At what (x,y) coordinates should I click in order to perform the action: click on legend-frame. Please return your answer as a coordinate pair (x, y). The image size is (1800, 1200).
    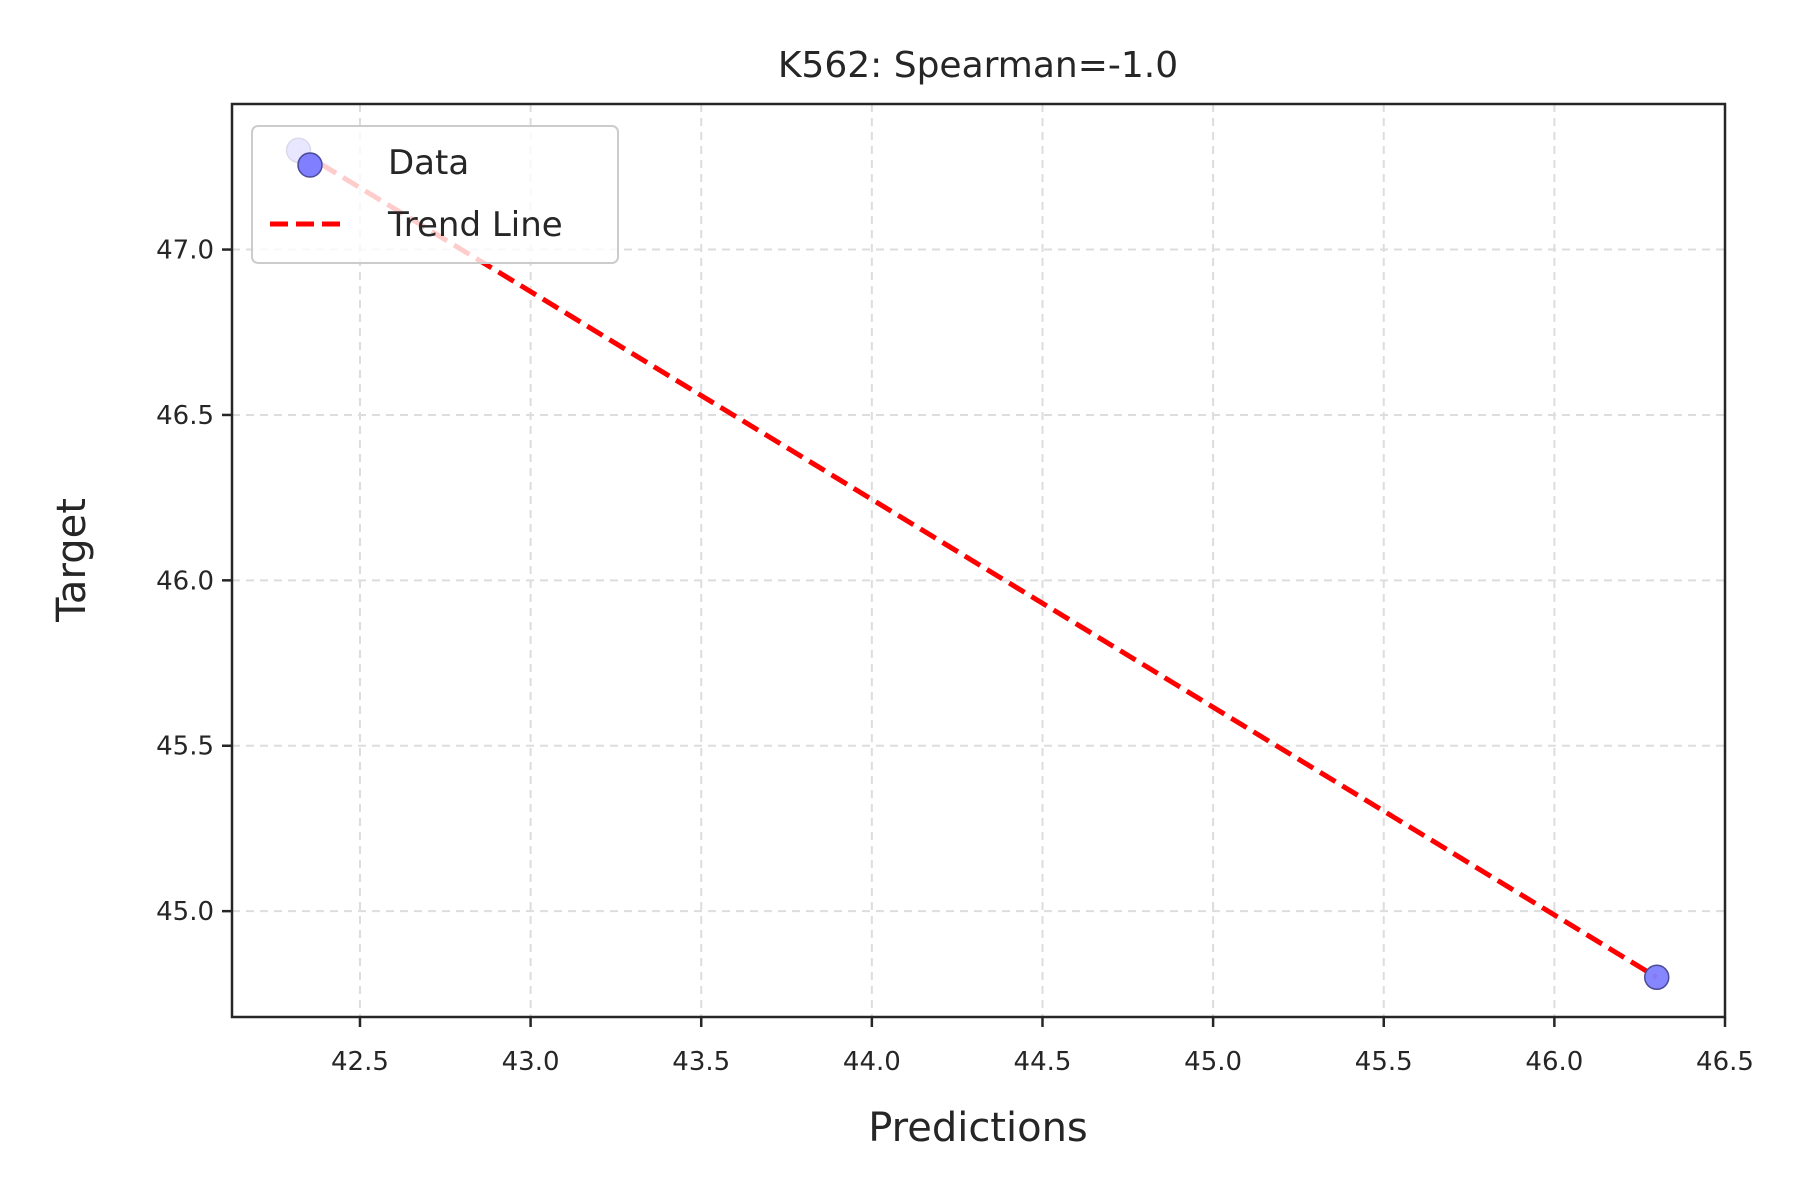
    Looking at the image, I should click on (435, 194).